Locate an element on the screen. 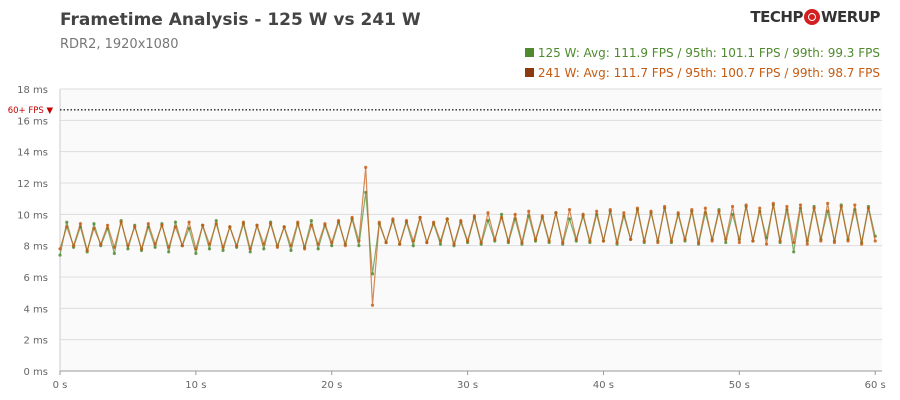 This screenshot has height=400, width=900. x-tick-label: 40 s is located at coordinates (603, 385).